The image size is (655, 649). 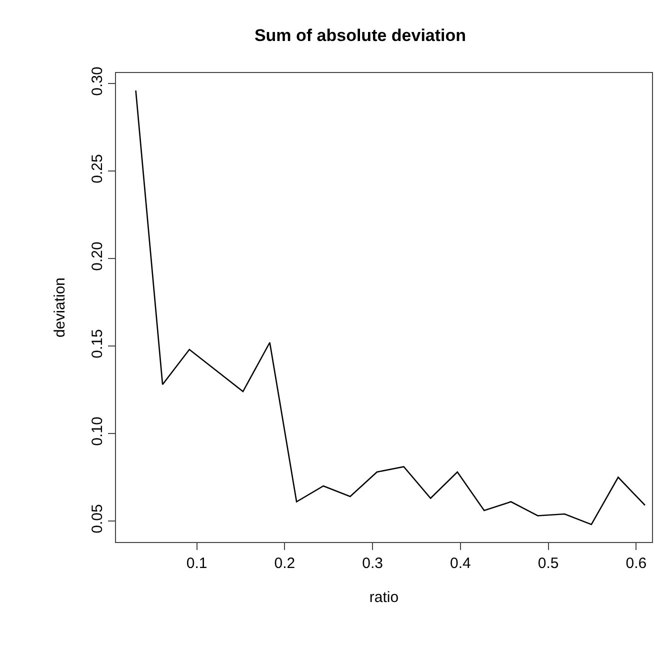 I want to click on x-tick-label: 0.5, so click(x=548, y=563).